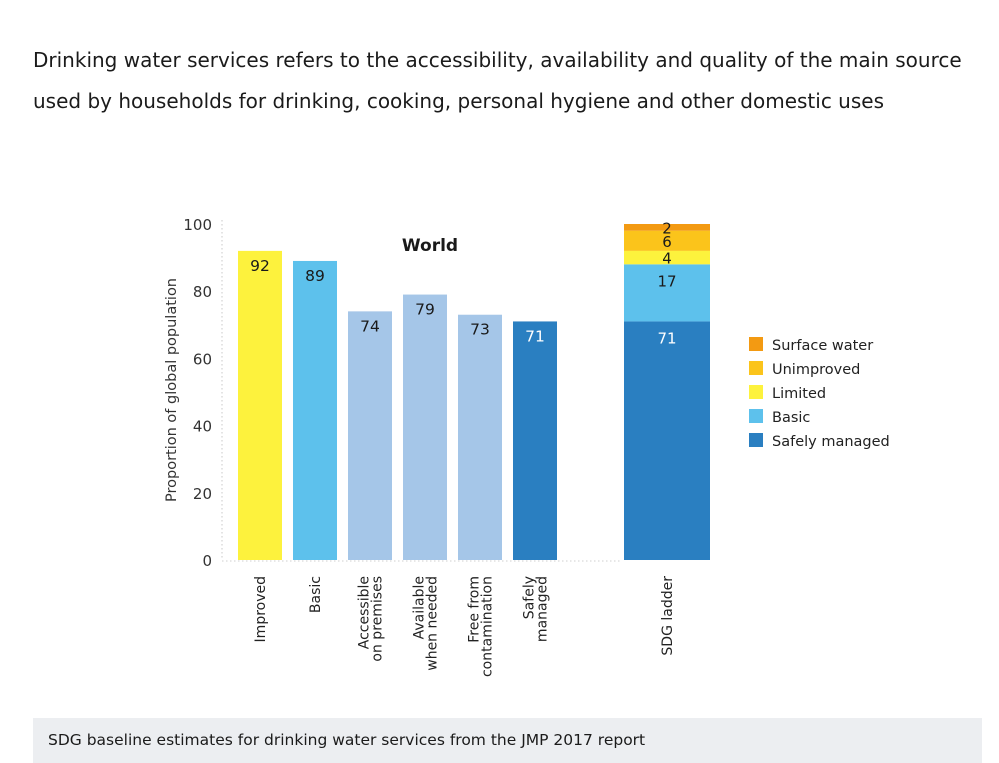  Describe the element at coordinates (816, 370) in the screenshot. I see `legend-label: Unimproved` at that location.